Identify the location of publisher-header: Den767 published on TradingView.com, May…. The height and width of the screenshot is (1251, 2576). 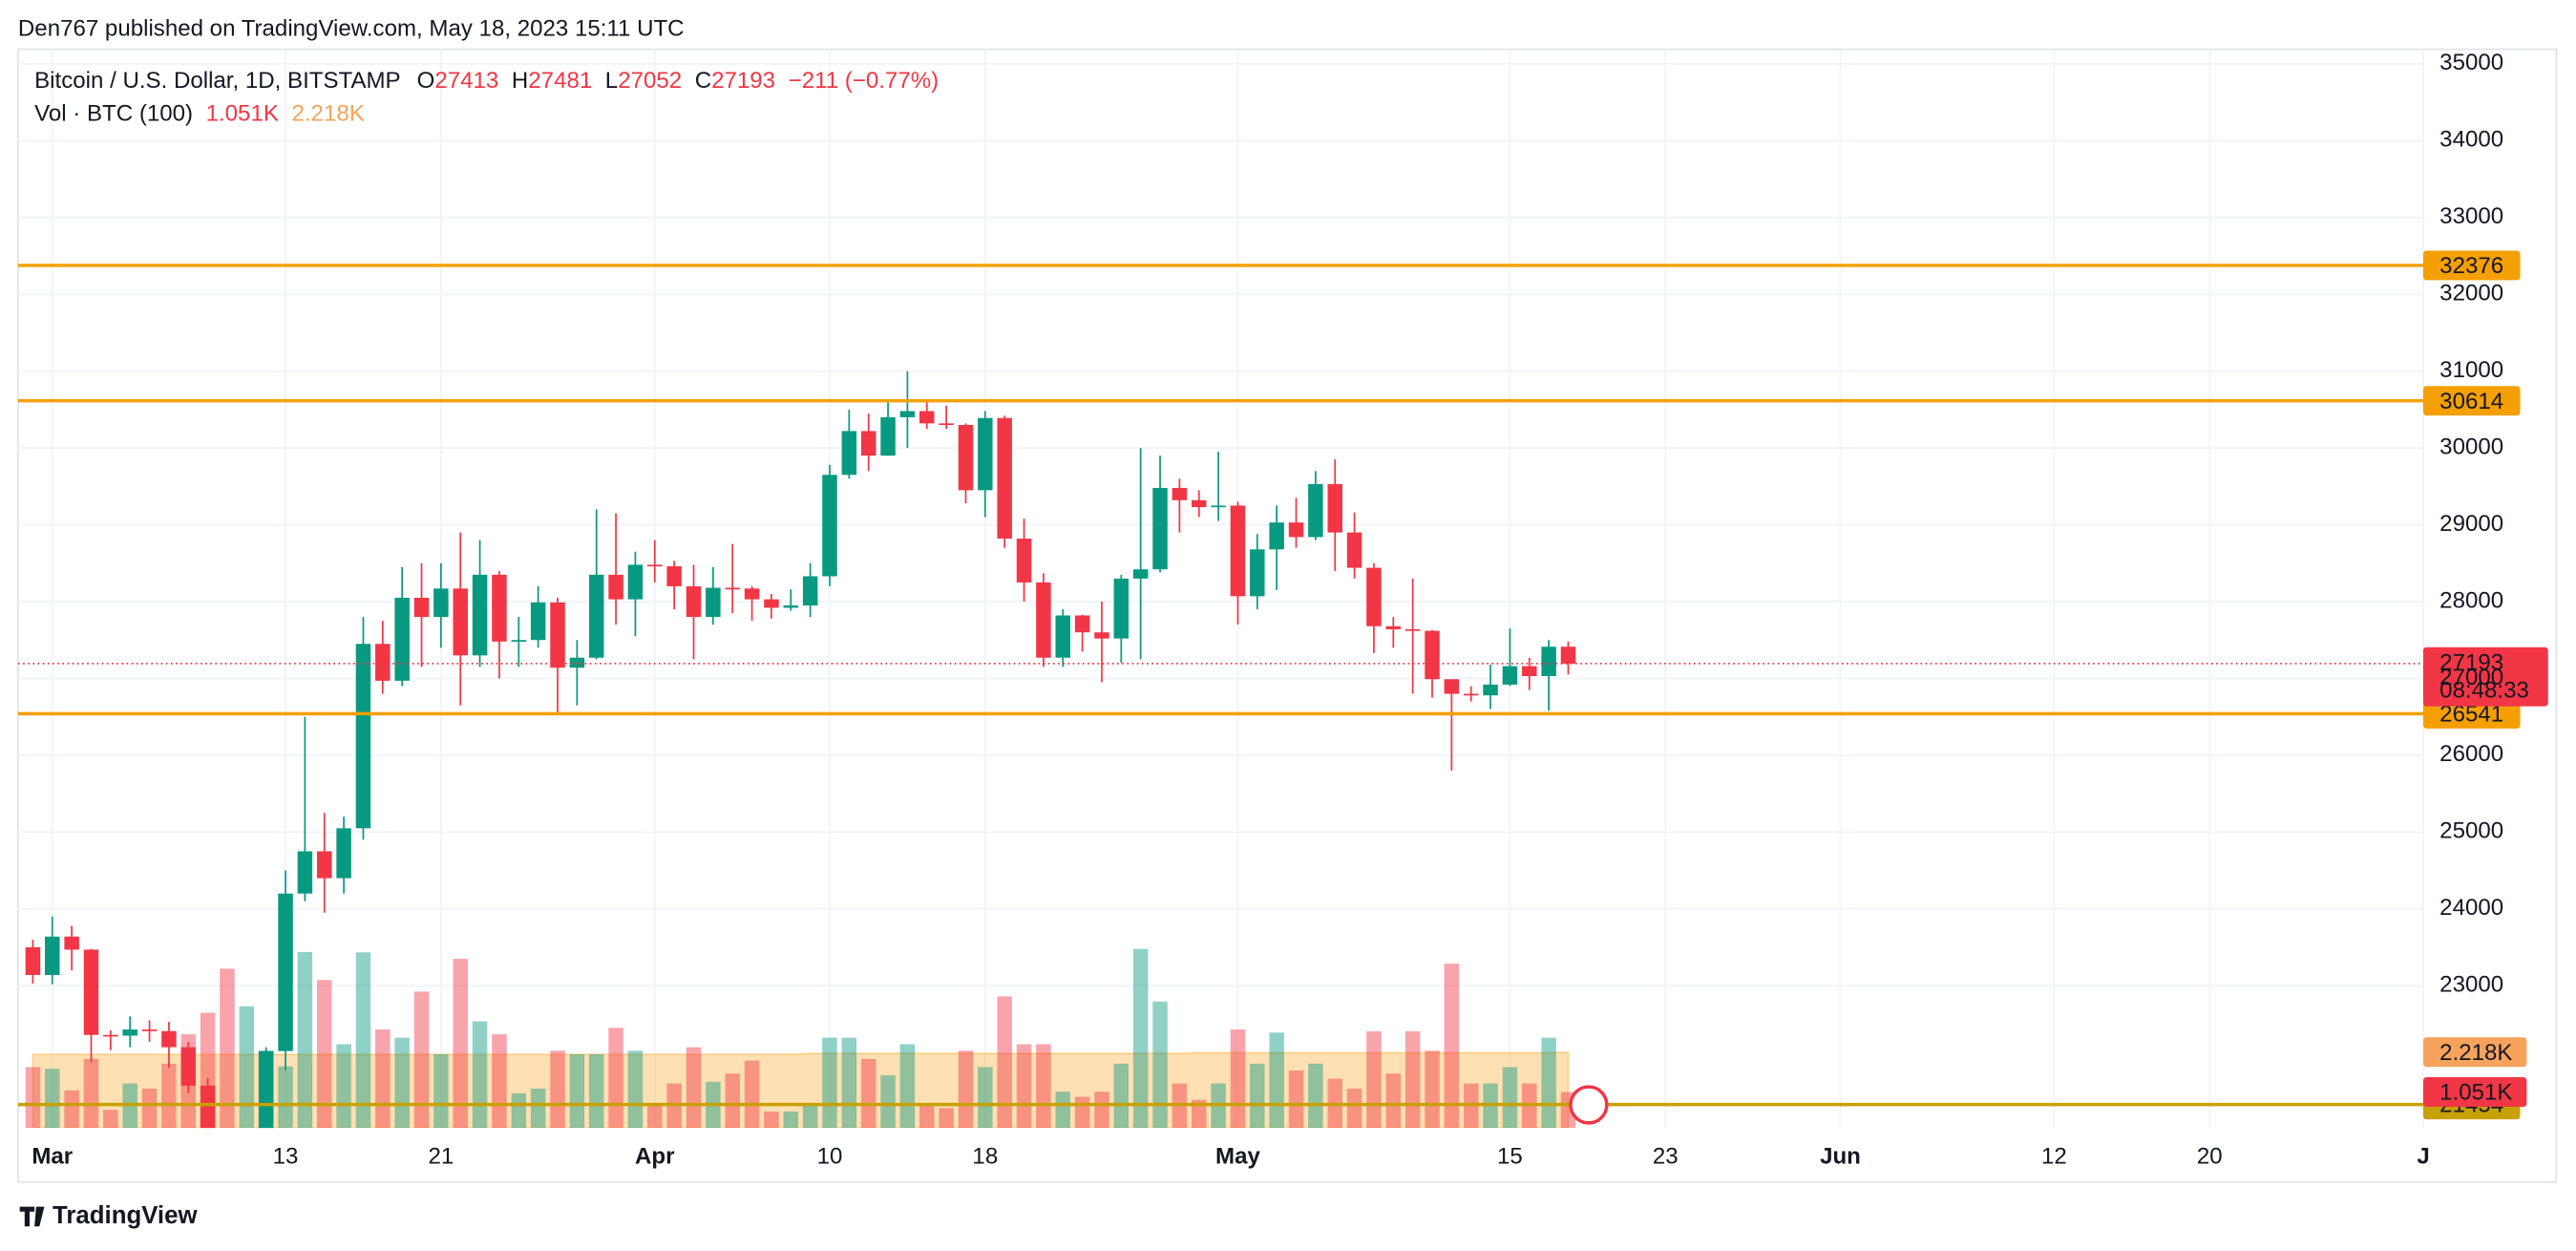
(351, 28).